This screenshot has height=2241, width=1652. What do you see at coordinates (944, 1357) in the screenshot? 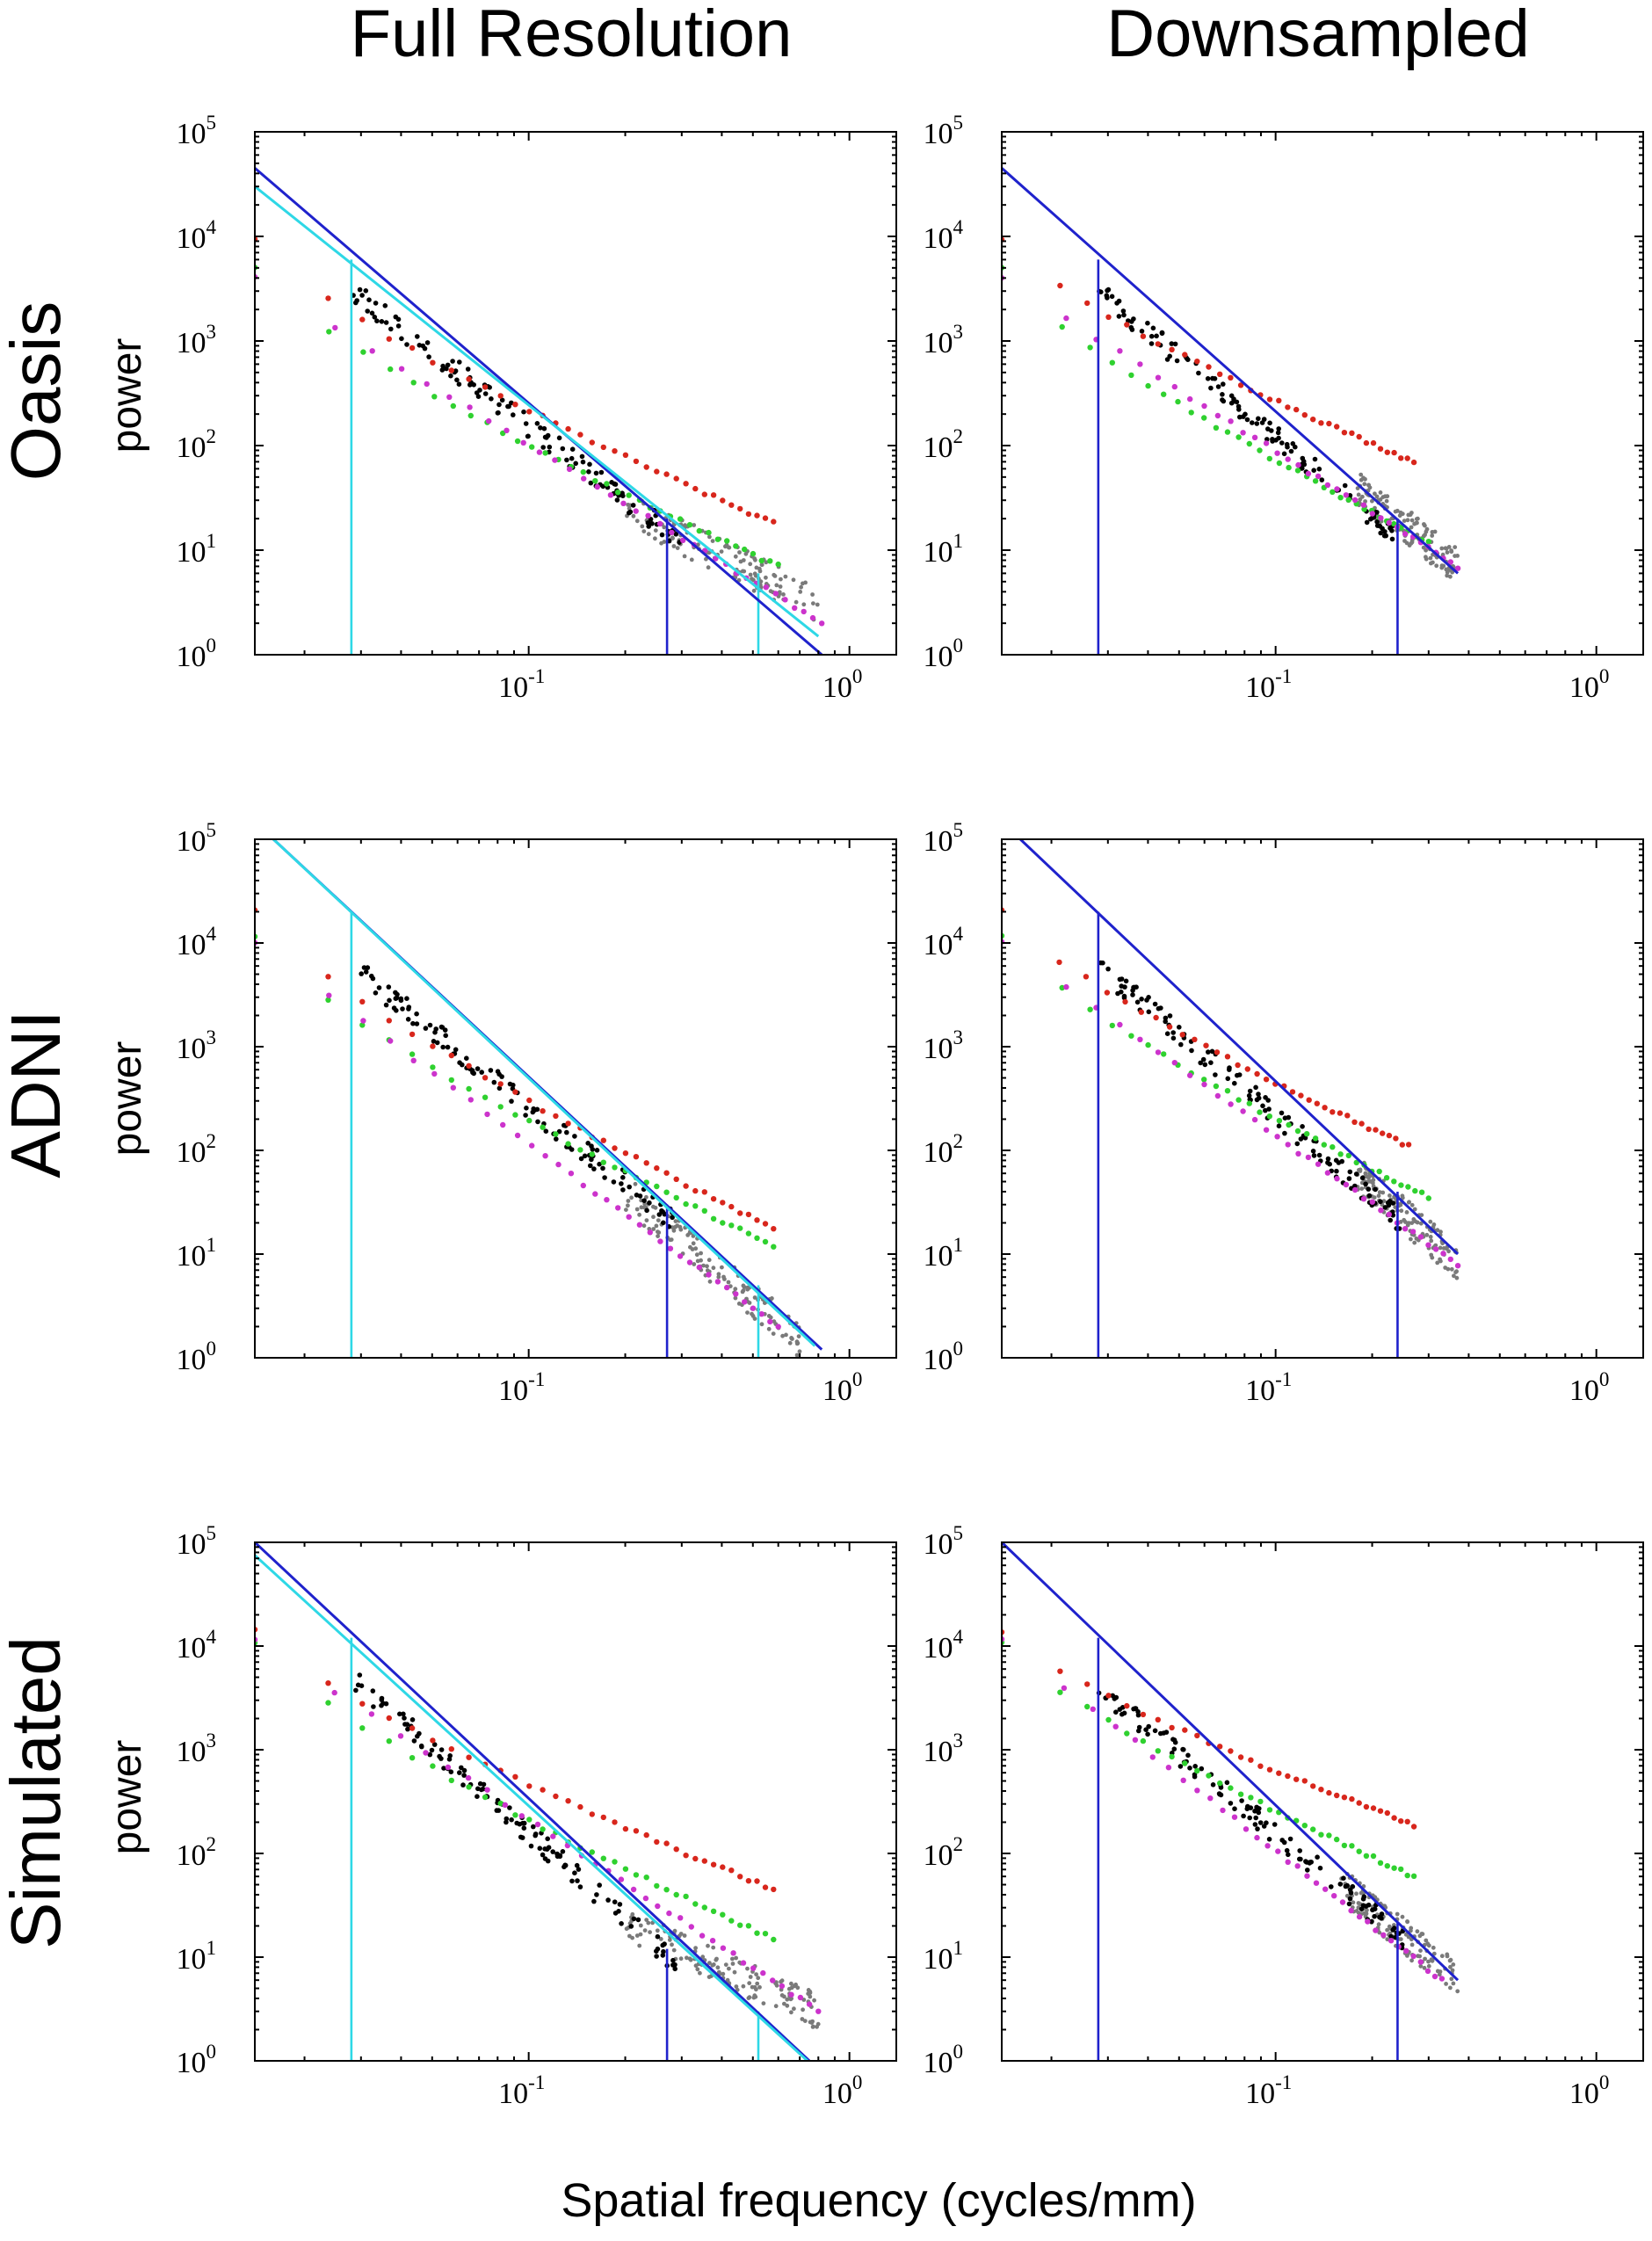
I see `y-tick-label: 100` at bounding box center [944, 1357].